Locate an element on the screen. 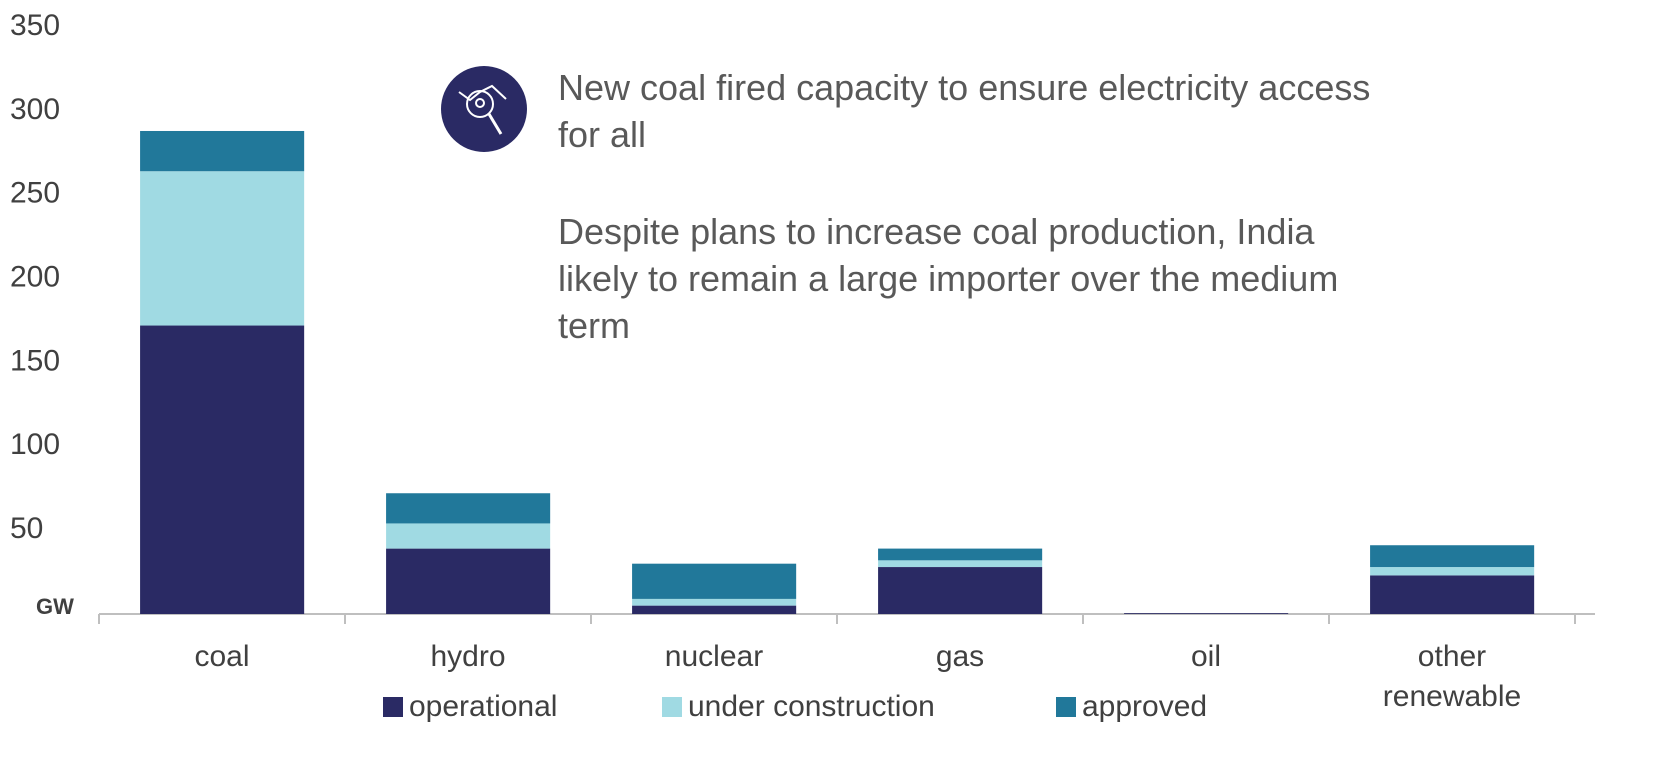  y-tick-label: 300 is located at coordinates (35, 109).